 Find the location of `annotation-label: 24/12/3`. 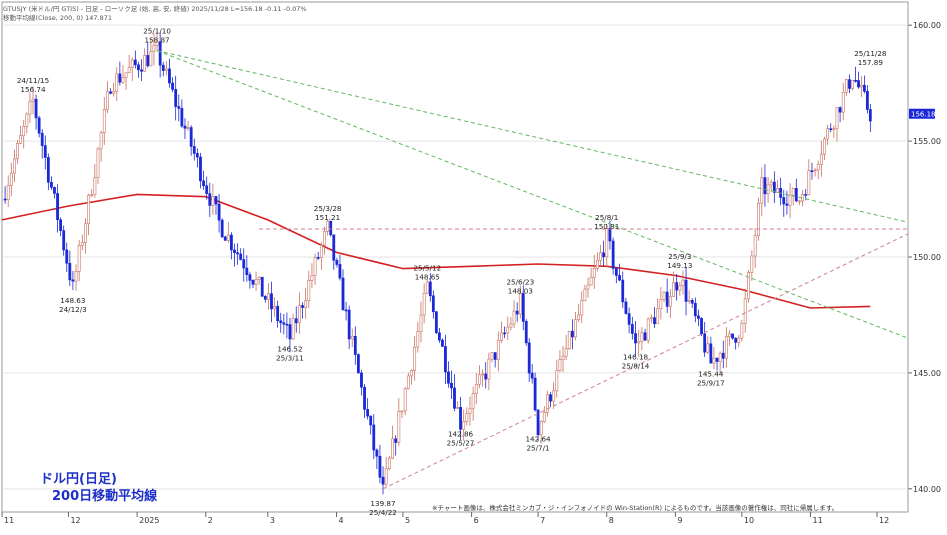

annotation-label: 24/12/3 is located at coordinates (73, 309).